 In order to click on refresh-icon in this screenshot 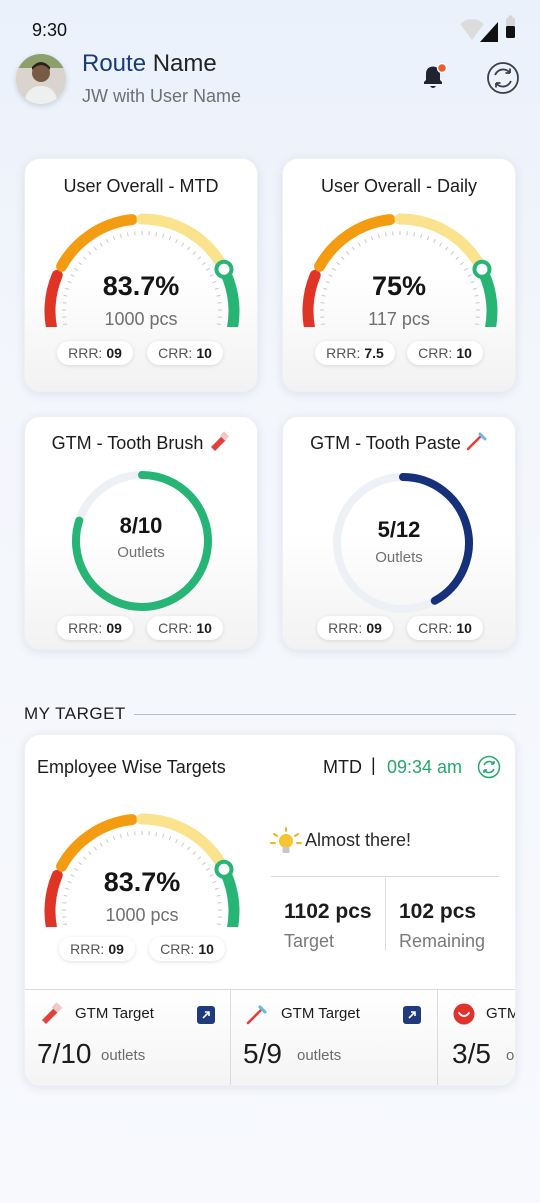, I will do `click(503, 78)`.